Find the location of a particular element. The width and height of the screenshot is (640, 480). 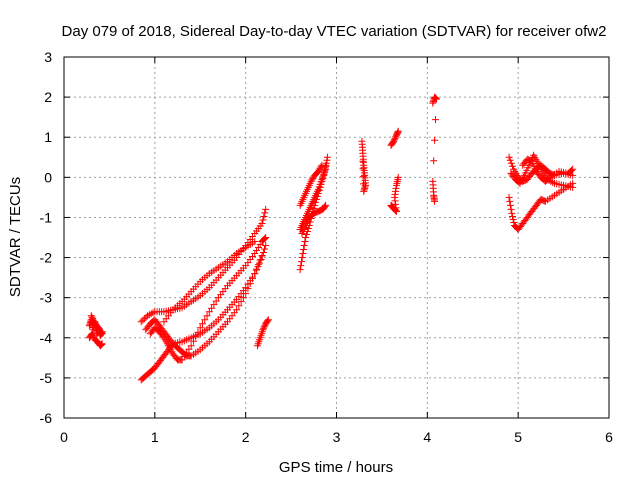

y-tick-label: 0 is located at coordinates (48, 177).